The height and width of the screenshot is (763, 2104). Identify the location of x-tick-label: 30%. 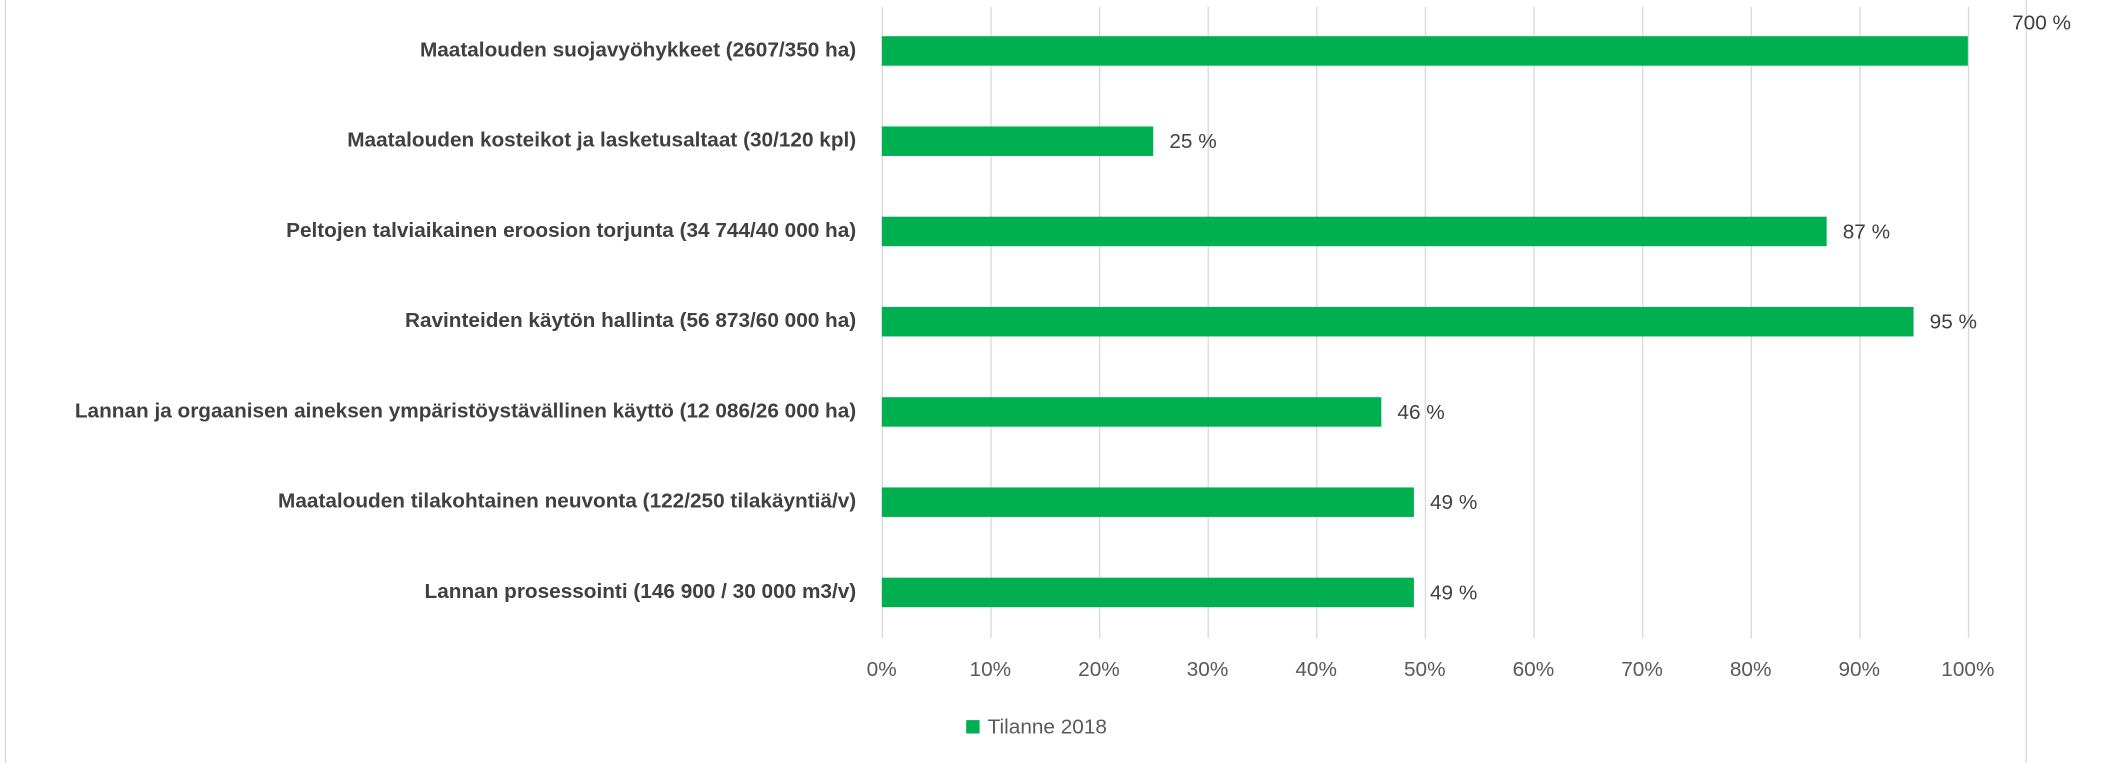
(1208, 669).